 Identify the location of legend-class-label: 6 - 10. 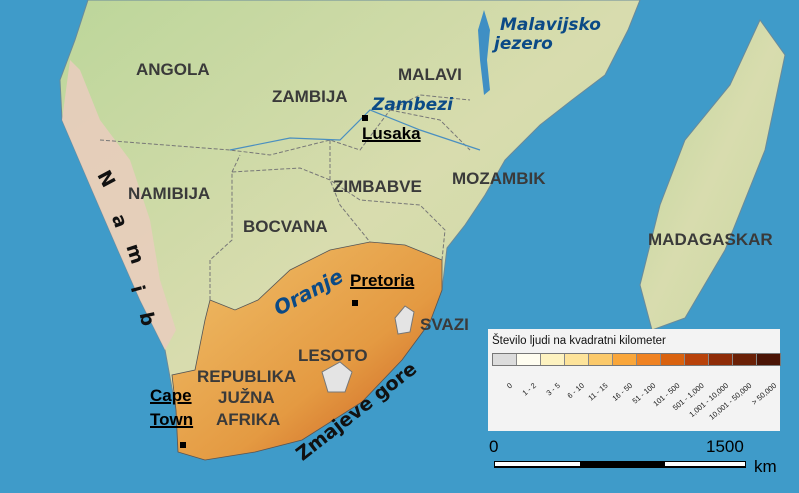
(575, 391).